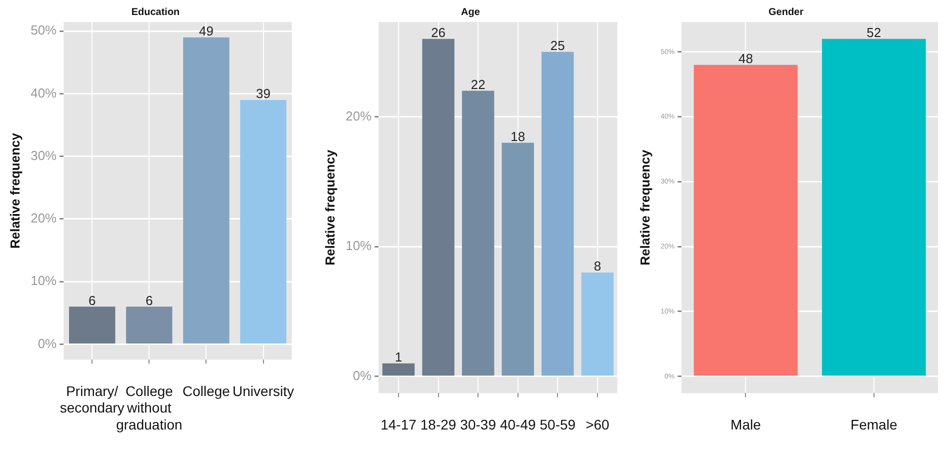  Describe the element at coordinates (518, 424) in the screenshot. I see `x-tick-label: 40-49` at that location.